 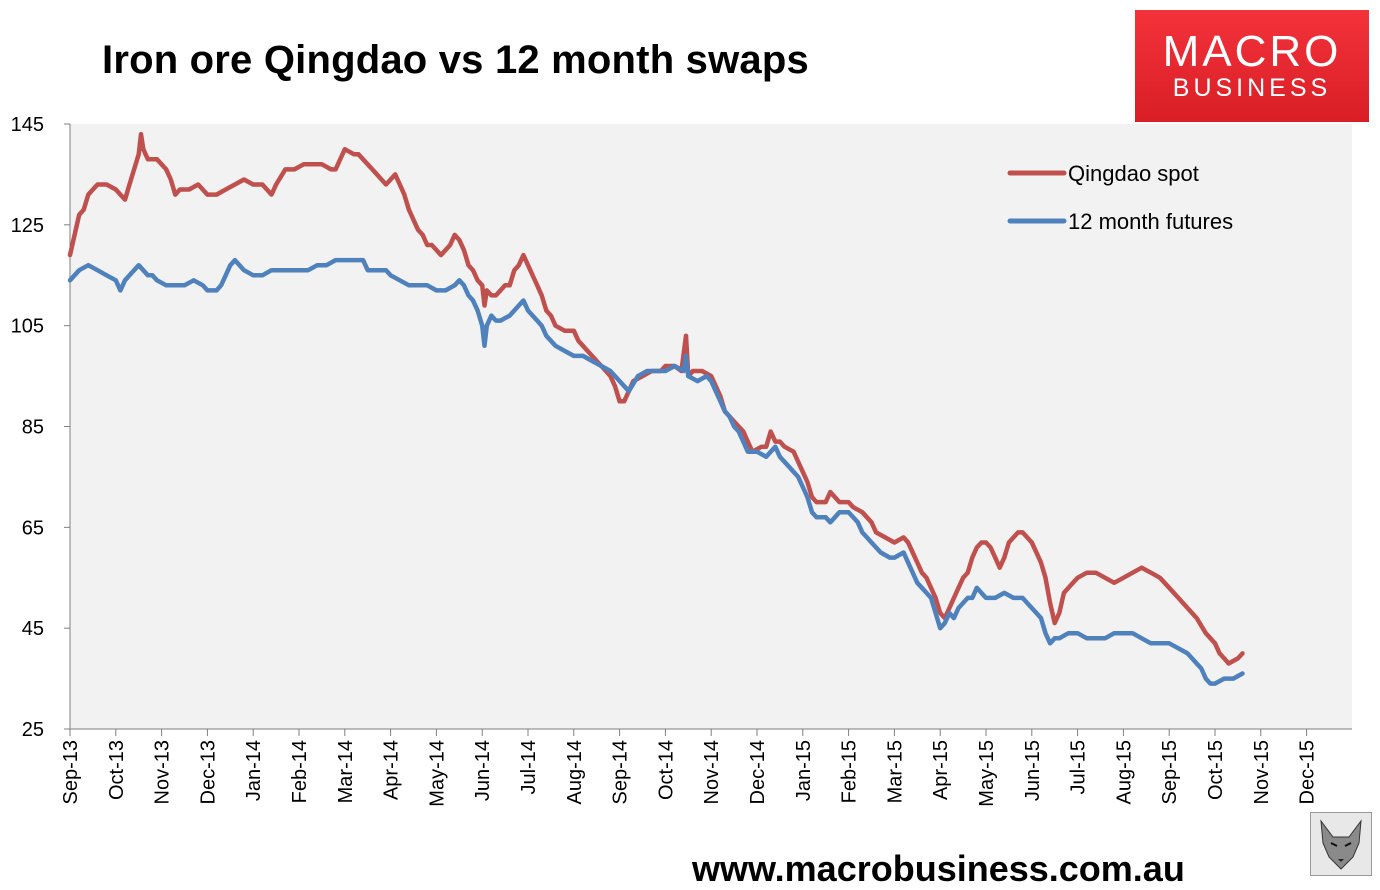 What do you see at coordinates (27, 125) in the screenshot?
I see `y-tick-label: 145` at bounding box center [27, 125].